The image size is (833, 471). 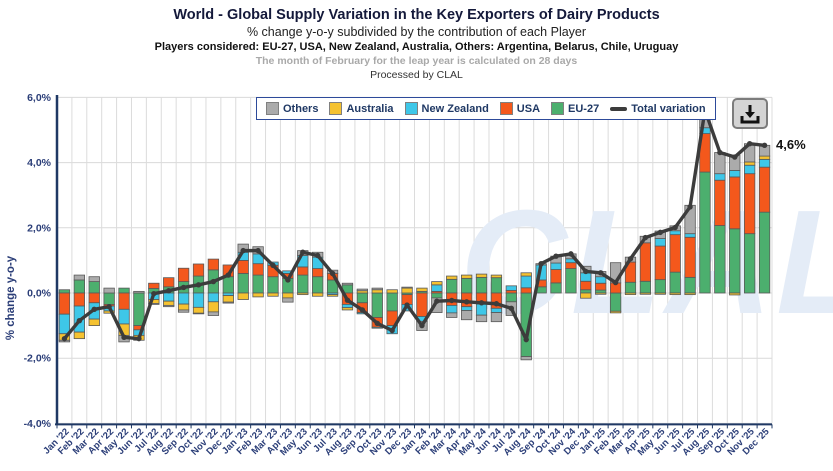 What do you see at coordinates (658, 109) in the screenshot?
I see `legend-item-total-variation: Total variation` at bounding box center [658, 109].